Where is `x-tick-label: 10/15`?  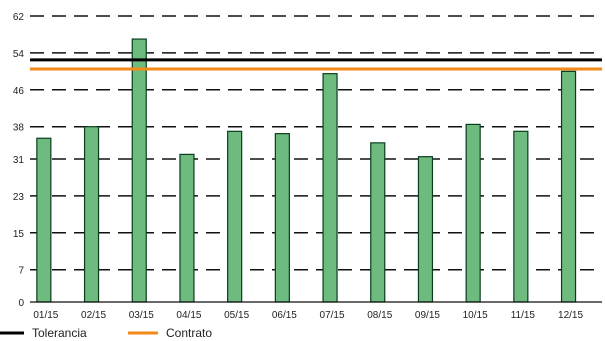
x-tick-label: 10/15 is located at coordinates (475, 315).